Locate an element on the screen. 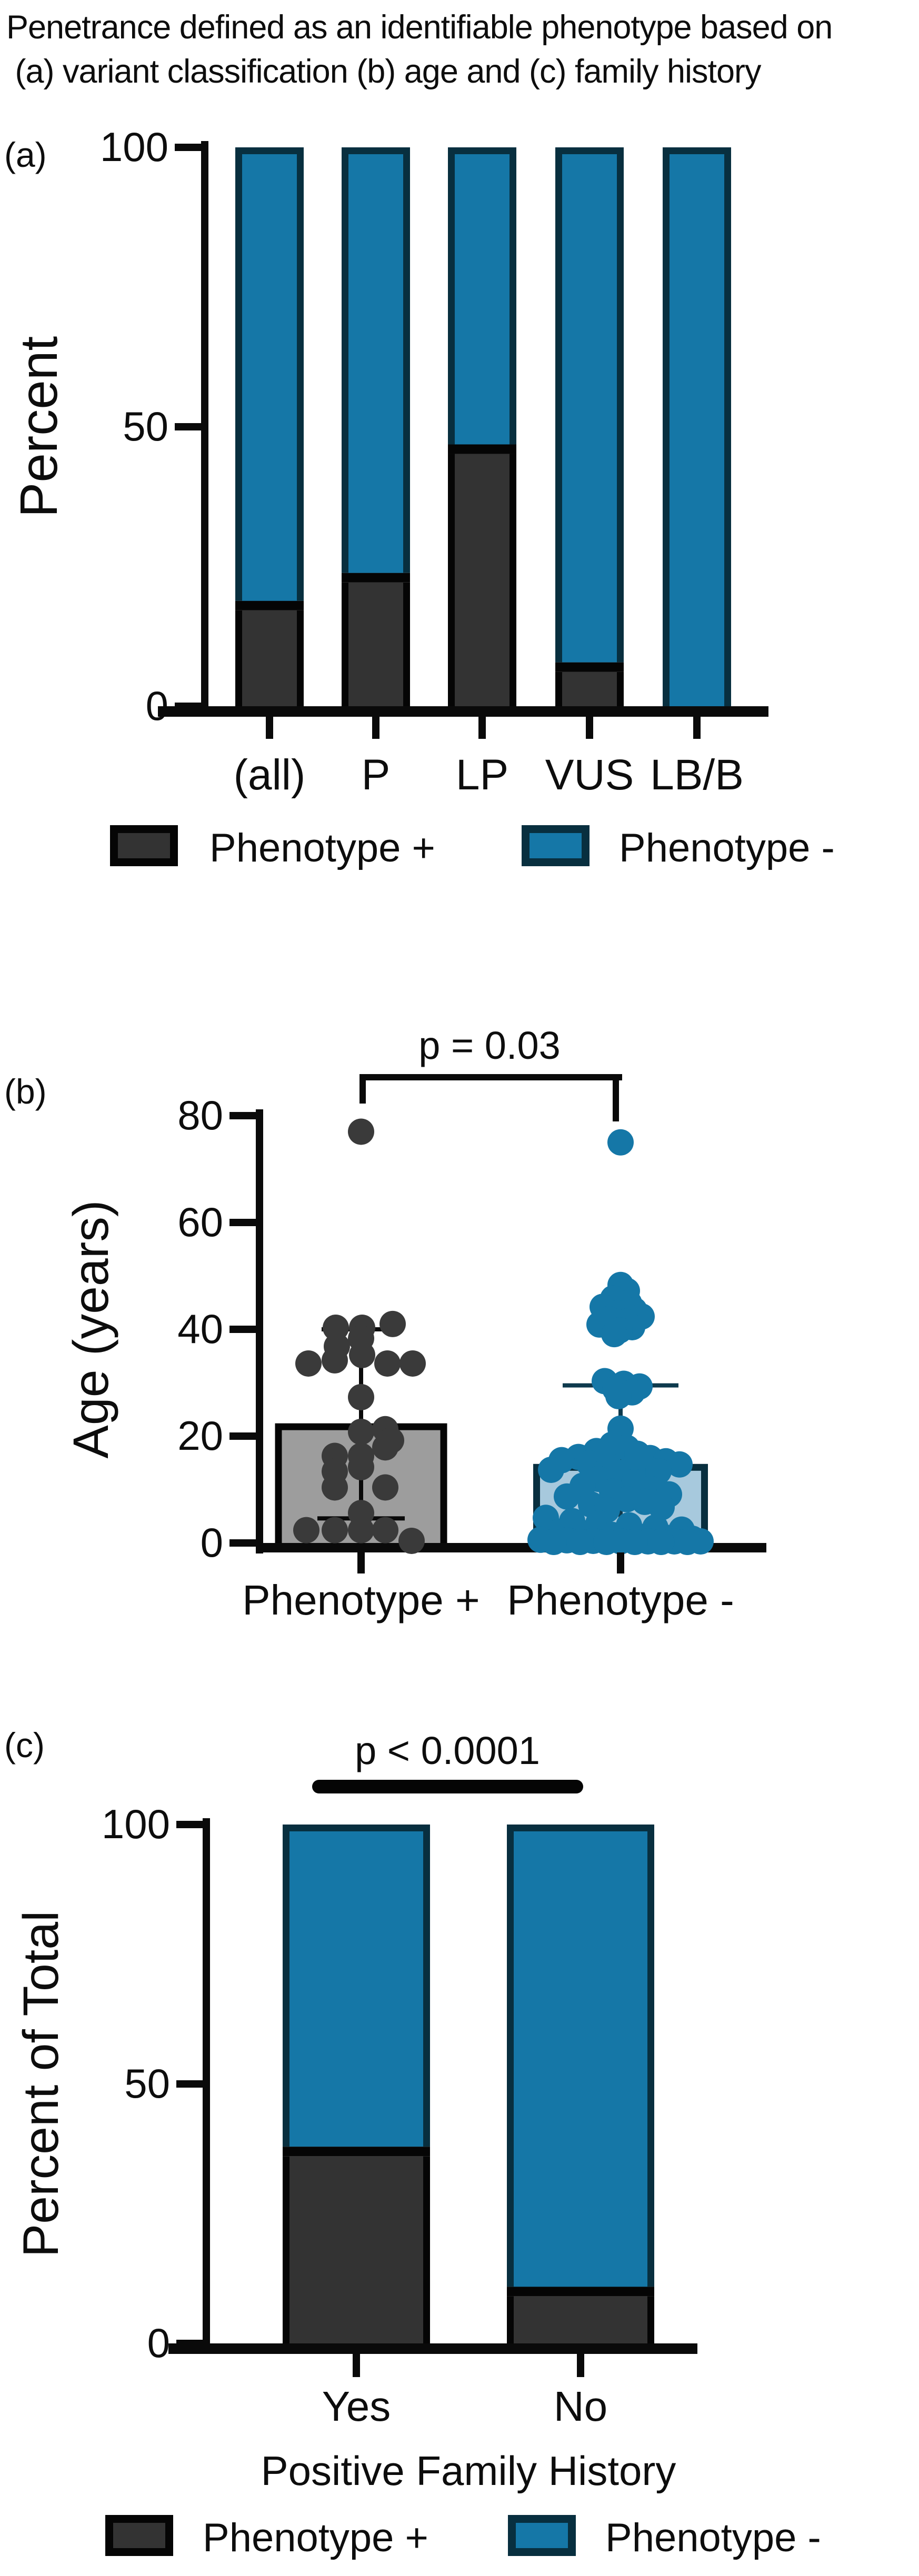  panel-c-x-axis is located at coordinates (433, 2348).